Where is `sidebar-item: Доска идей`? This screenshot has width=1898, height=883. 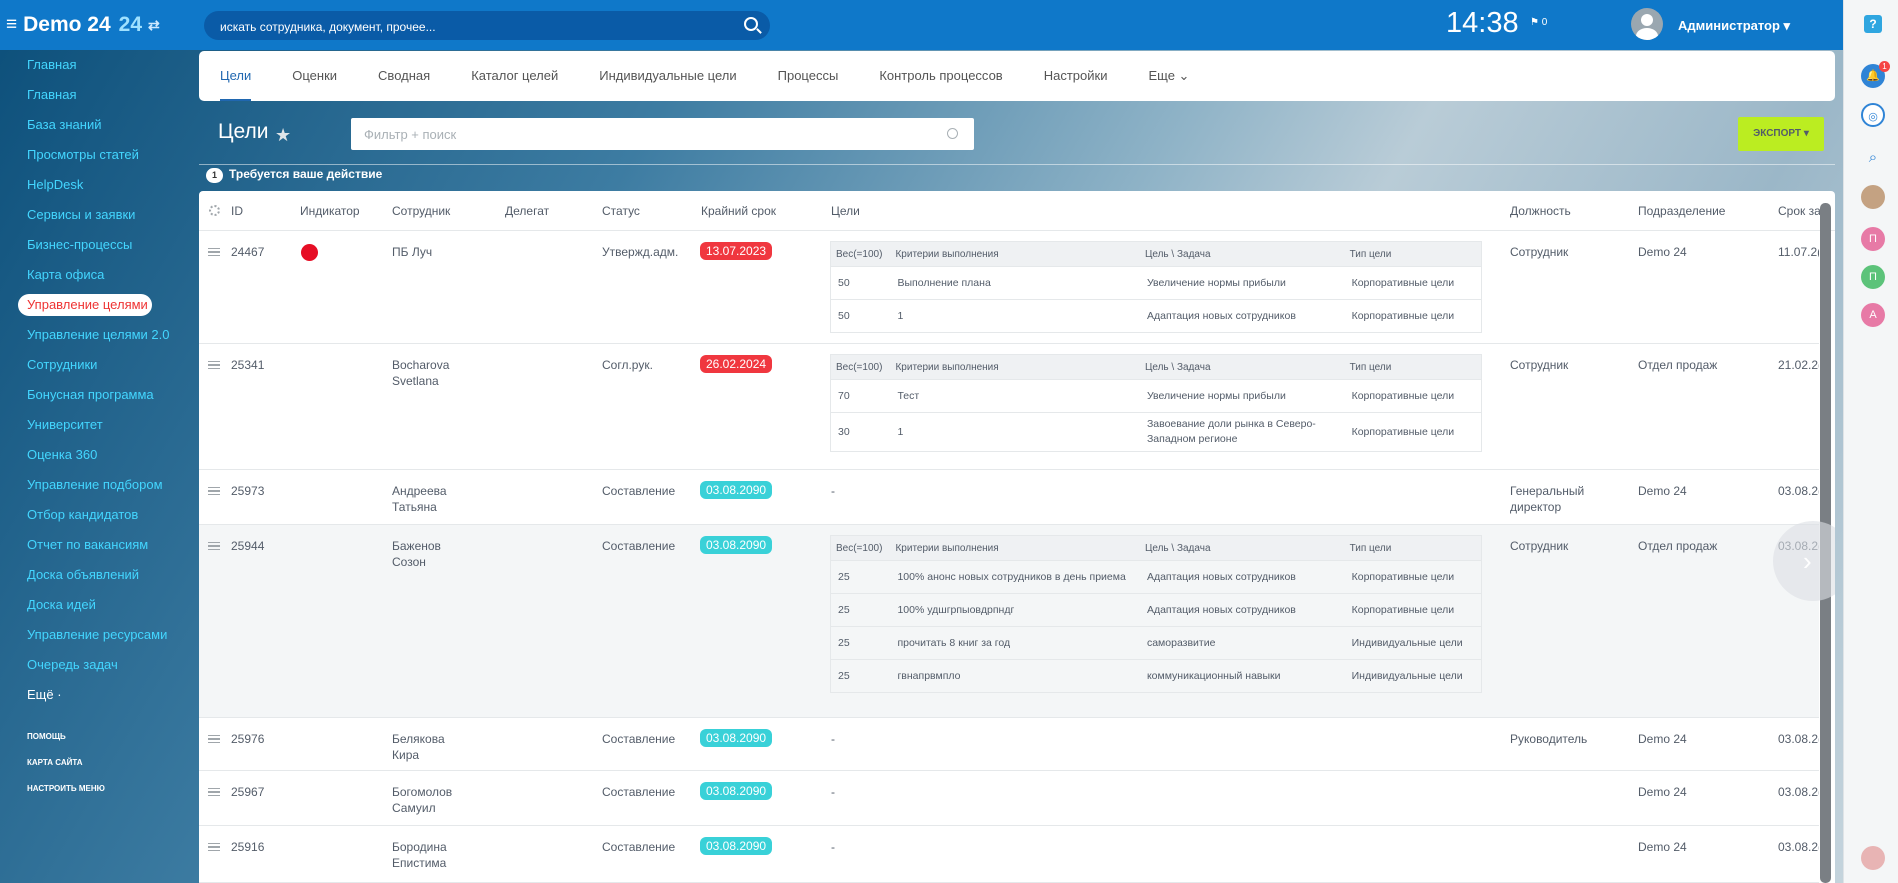 sidebar-item: Доска идей is located at coordinates (61, 604).